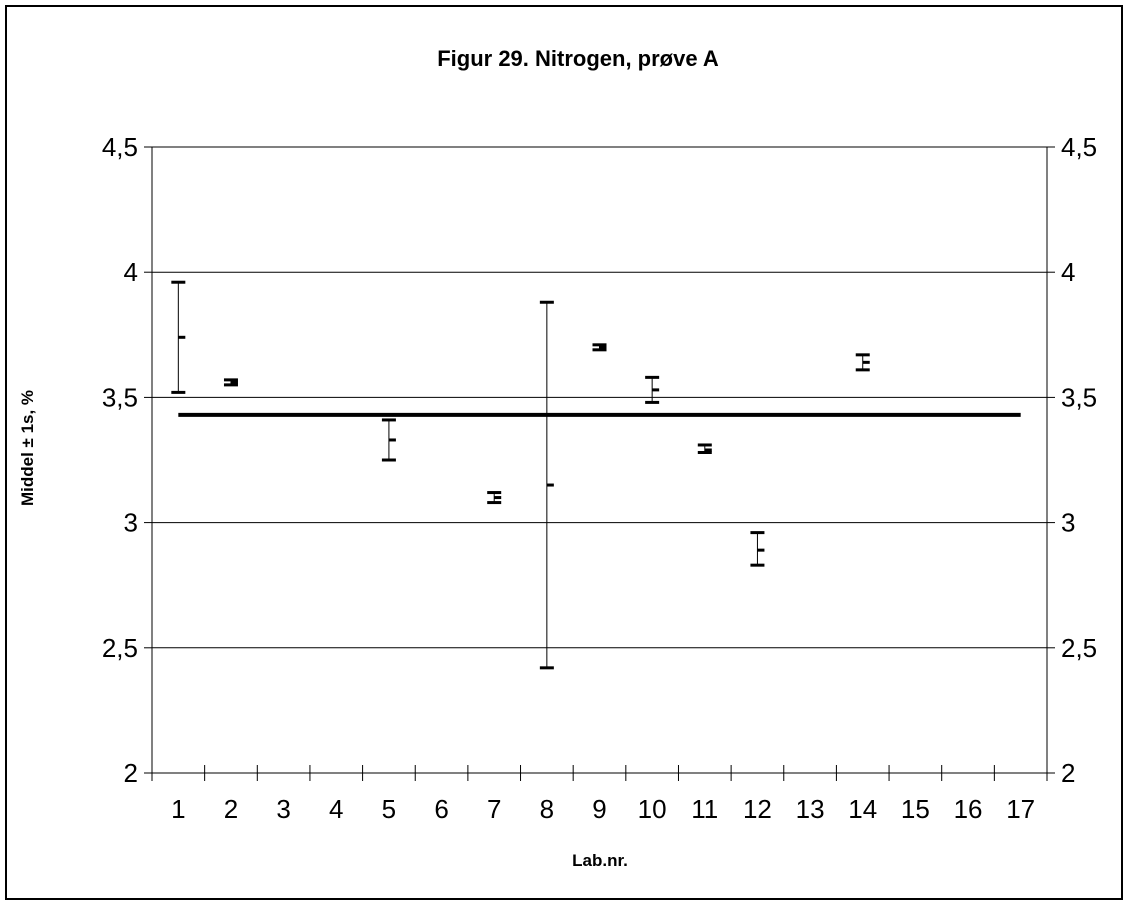 This screenshot has height=904, width=1128. I want to click on x-tick-label: 11, so click(704, 809).